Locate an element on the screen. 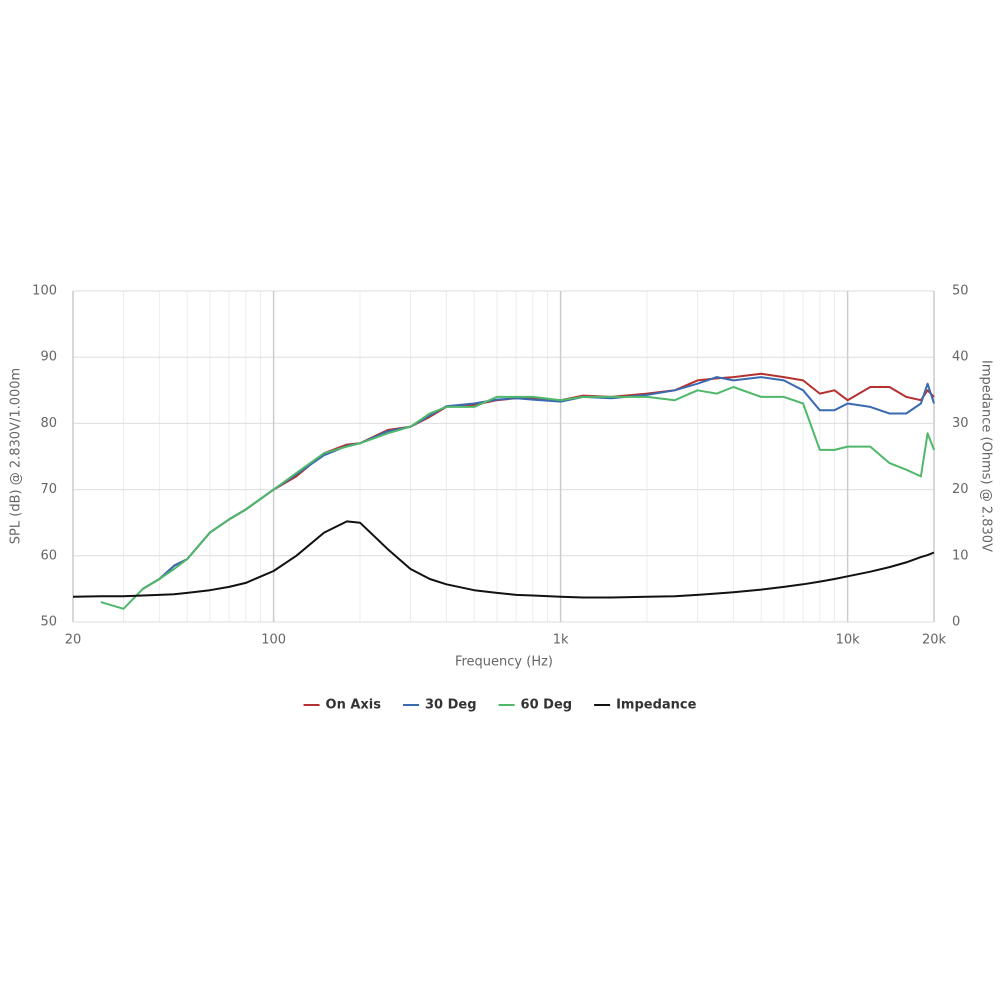  y-tick-label: 80 is located at coordinates (48, 423).